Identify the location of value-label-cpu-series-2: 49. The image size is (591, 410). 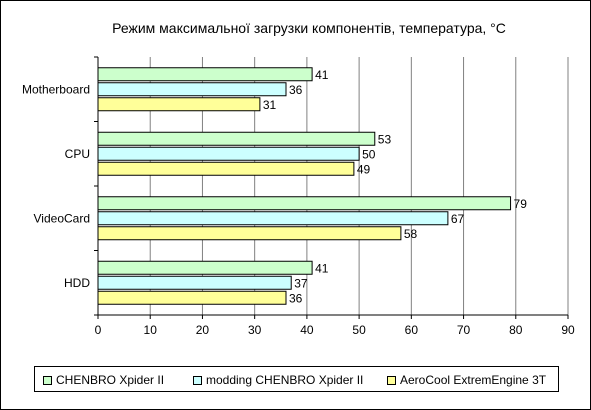
(364, 169).